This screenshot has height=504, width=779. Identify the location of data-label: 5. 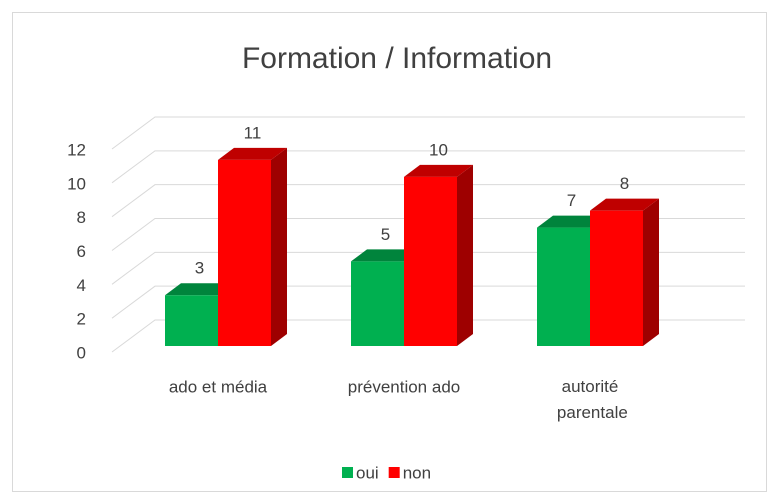
(385, 234).